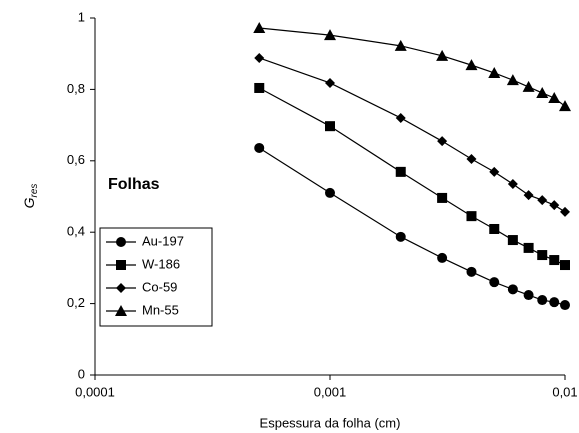 This screenshot has width=579, height=433. Describe the element at coordinates (161, 263) in the screenshot. I see `legend-label: W-186` at that location.